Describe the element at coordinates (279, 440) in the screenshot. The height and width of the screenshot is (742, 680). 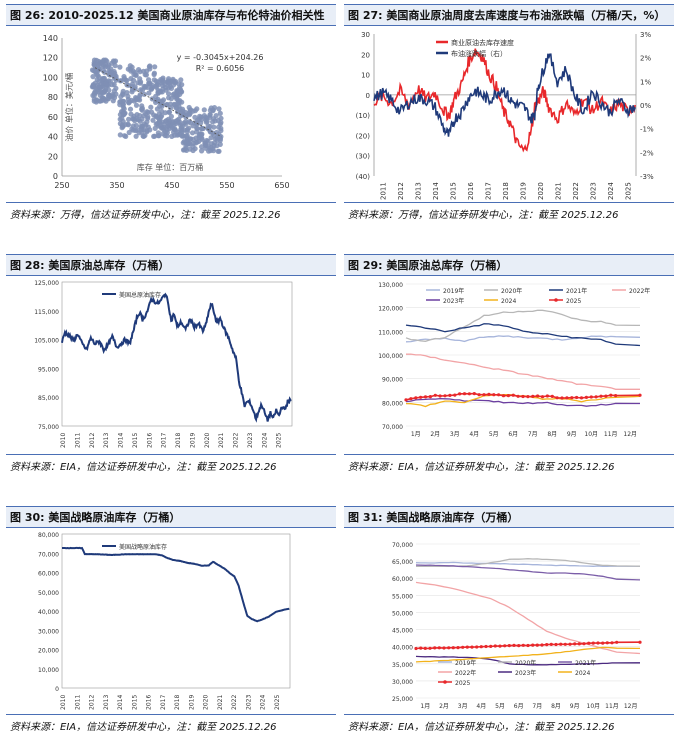
I see `x-tick-label: 2025` at that location.